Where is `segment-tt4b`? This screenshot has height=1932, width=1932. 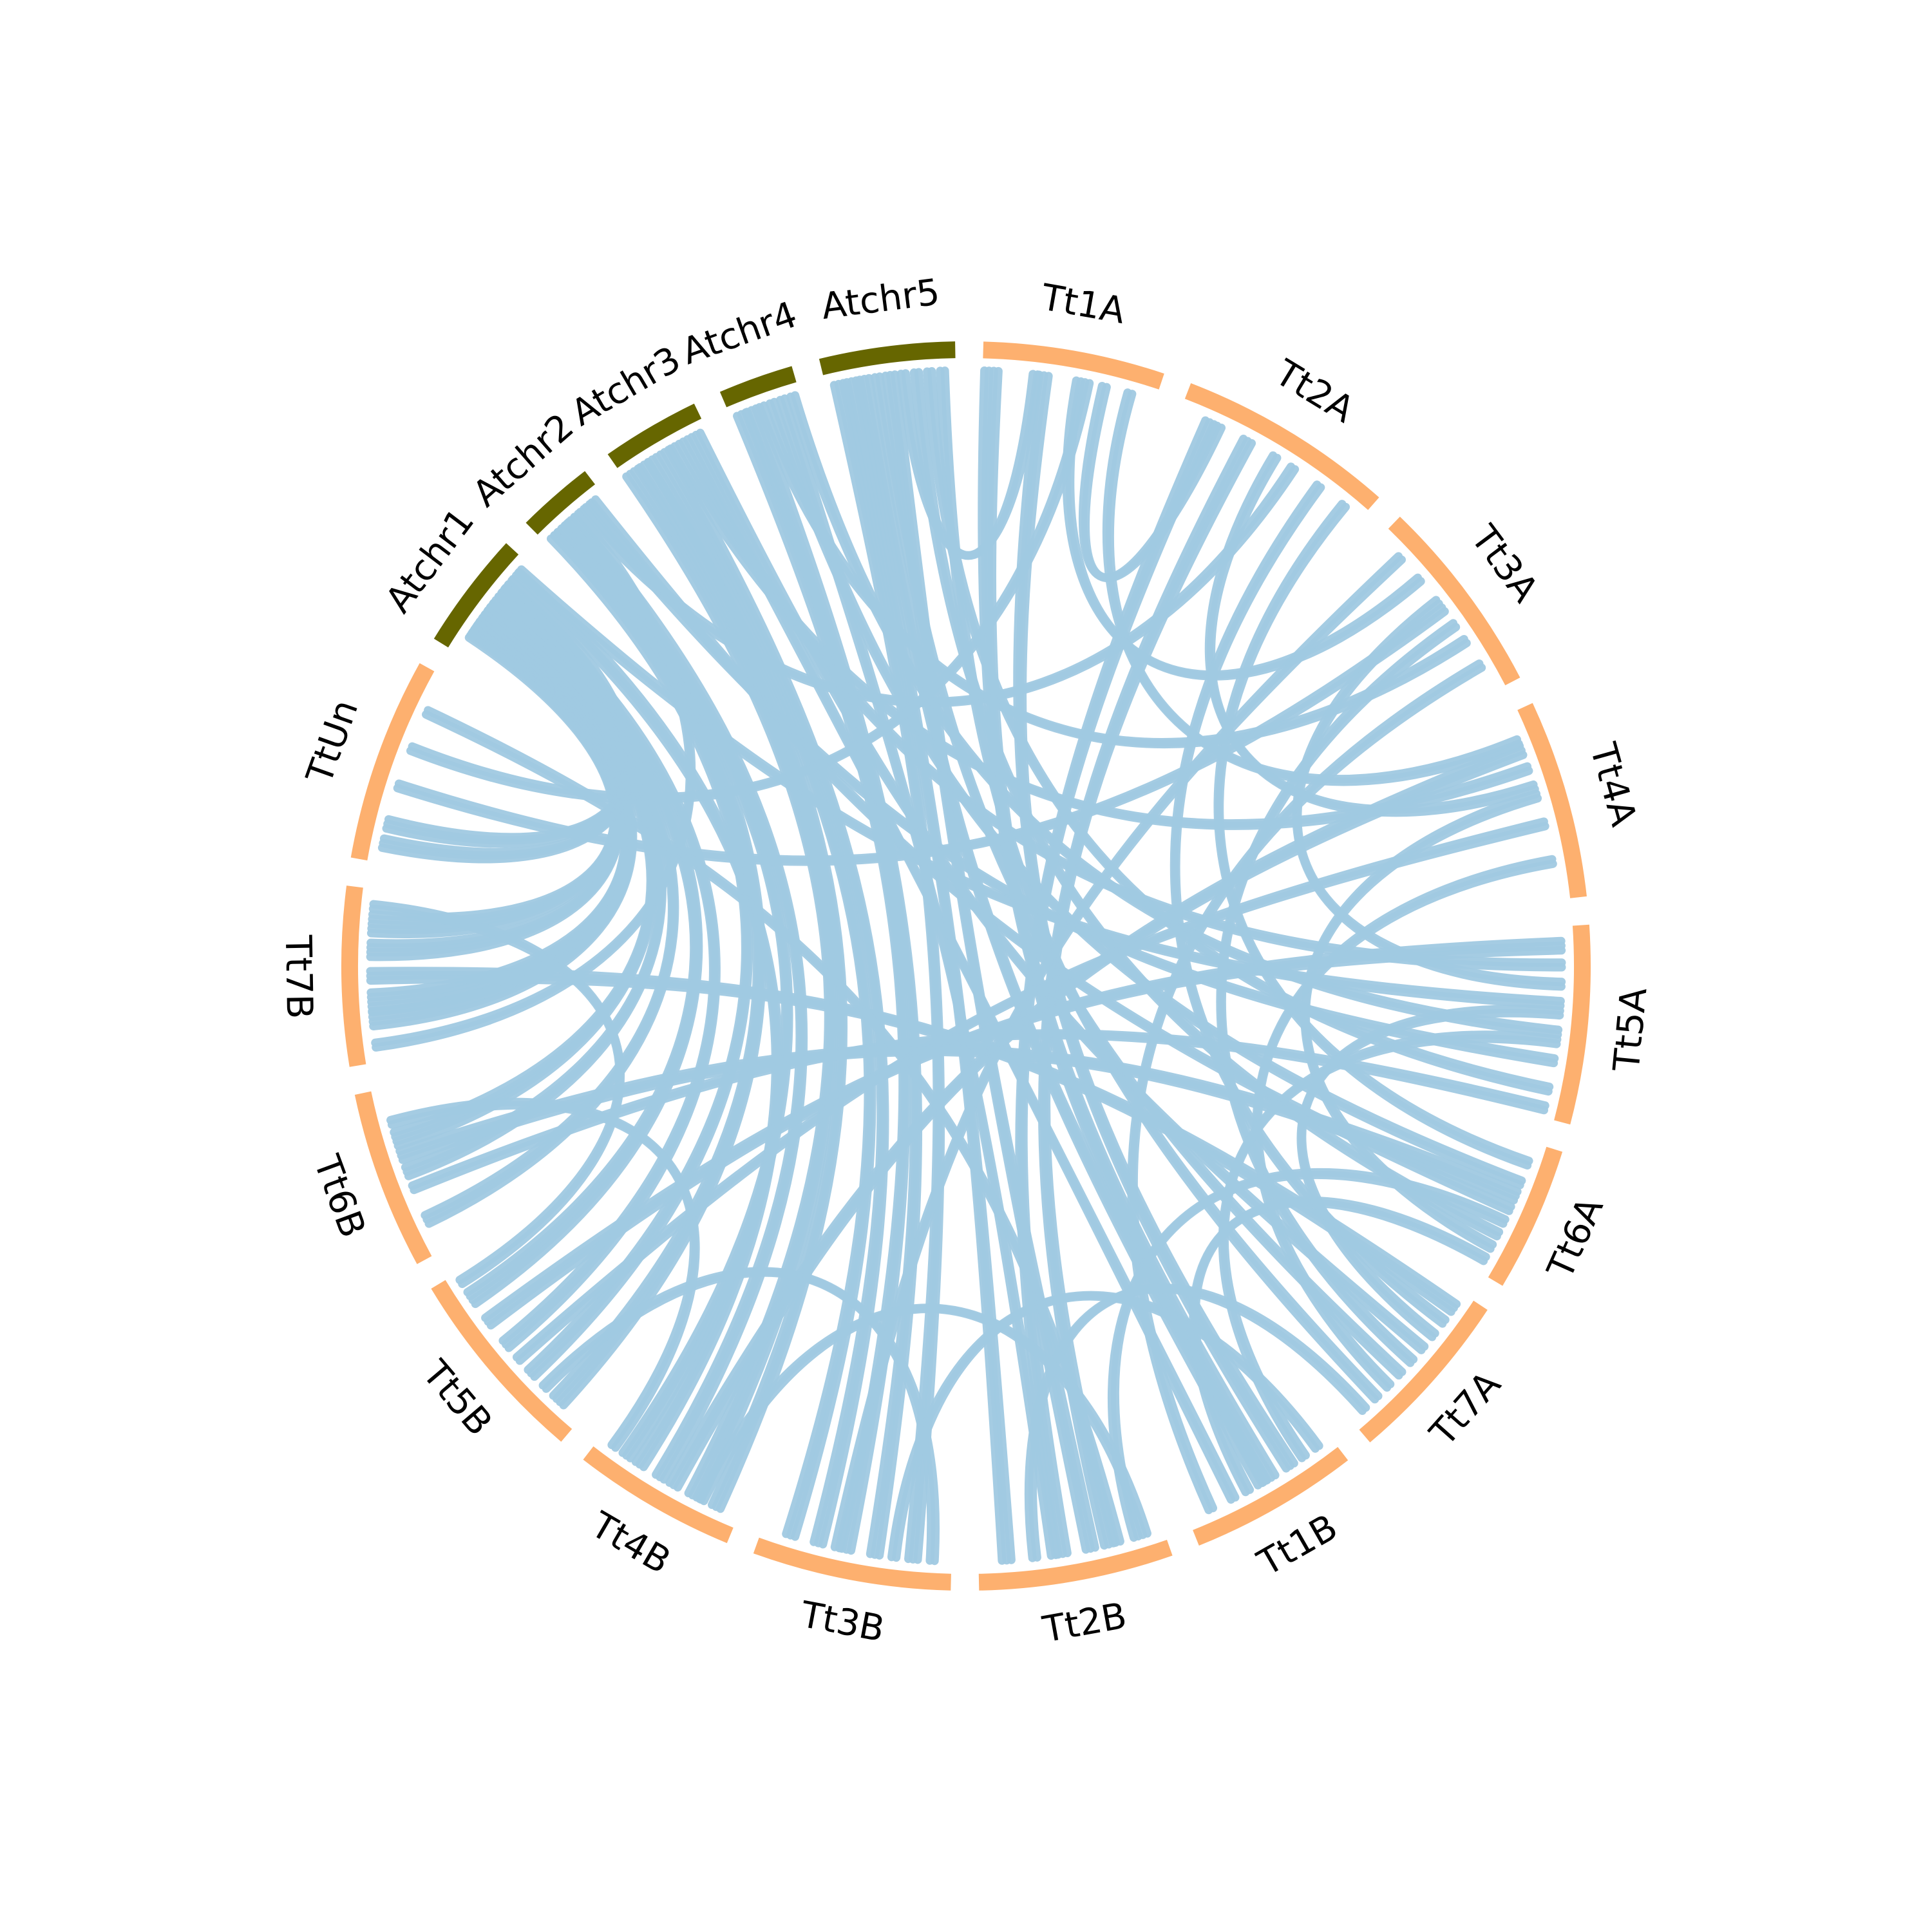
segment-tt4b is located at coordinates (658, 1495).